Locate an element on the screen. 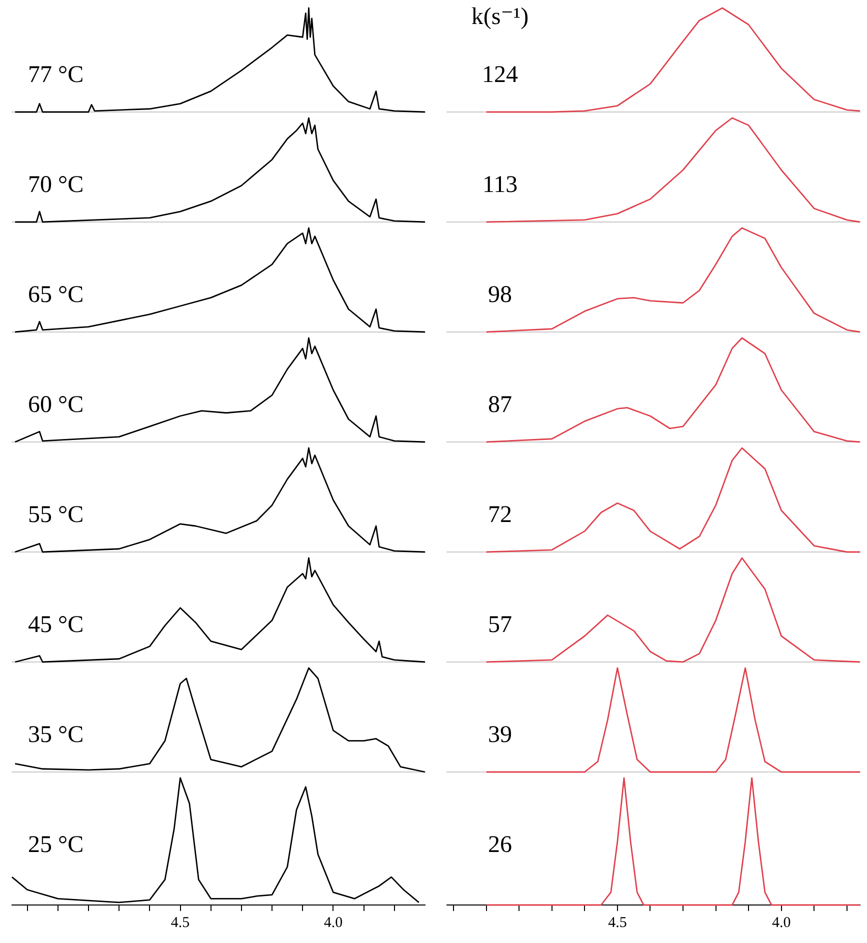 The width and height of the screenshot is (867, 943). annotation: 60 °C is located at coordinates (56, 405).